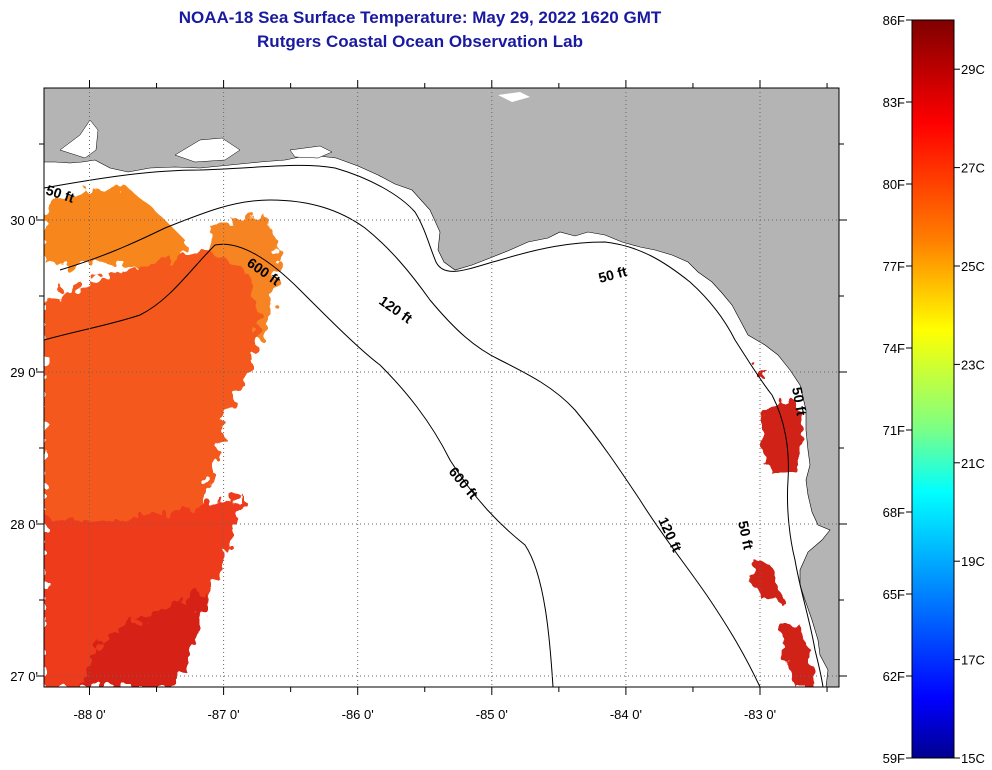  I want to click on bay-st-andrews, so click(311, 152).